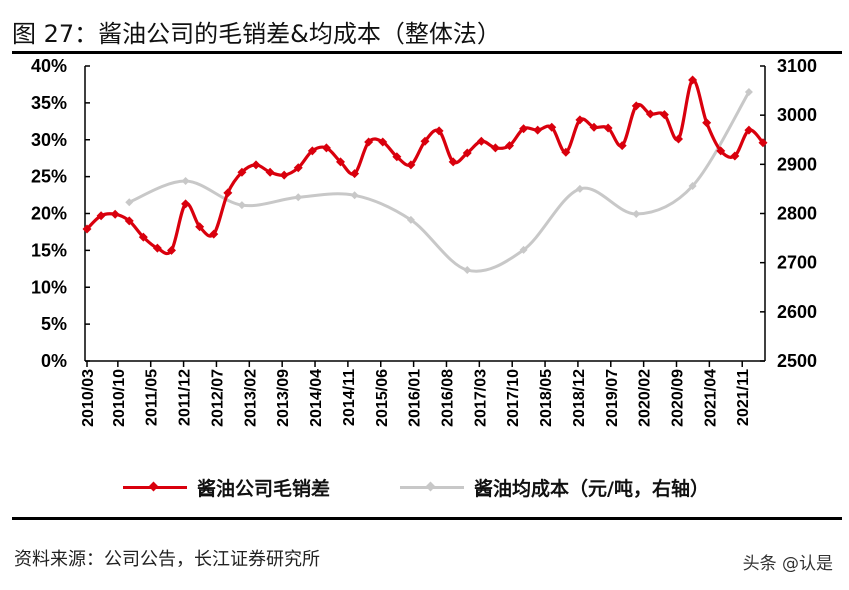 The image size is (849, 590). I want to click on x-tick-label: 2015/06, so click(382, 398).